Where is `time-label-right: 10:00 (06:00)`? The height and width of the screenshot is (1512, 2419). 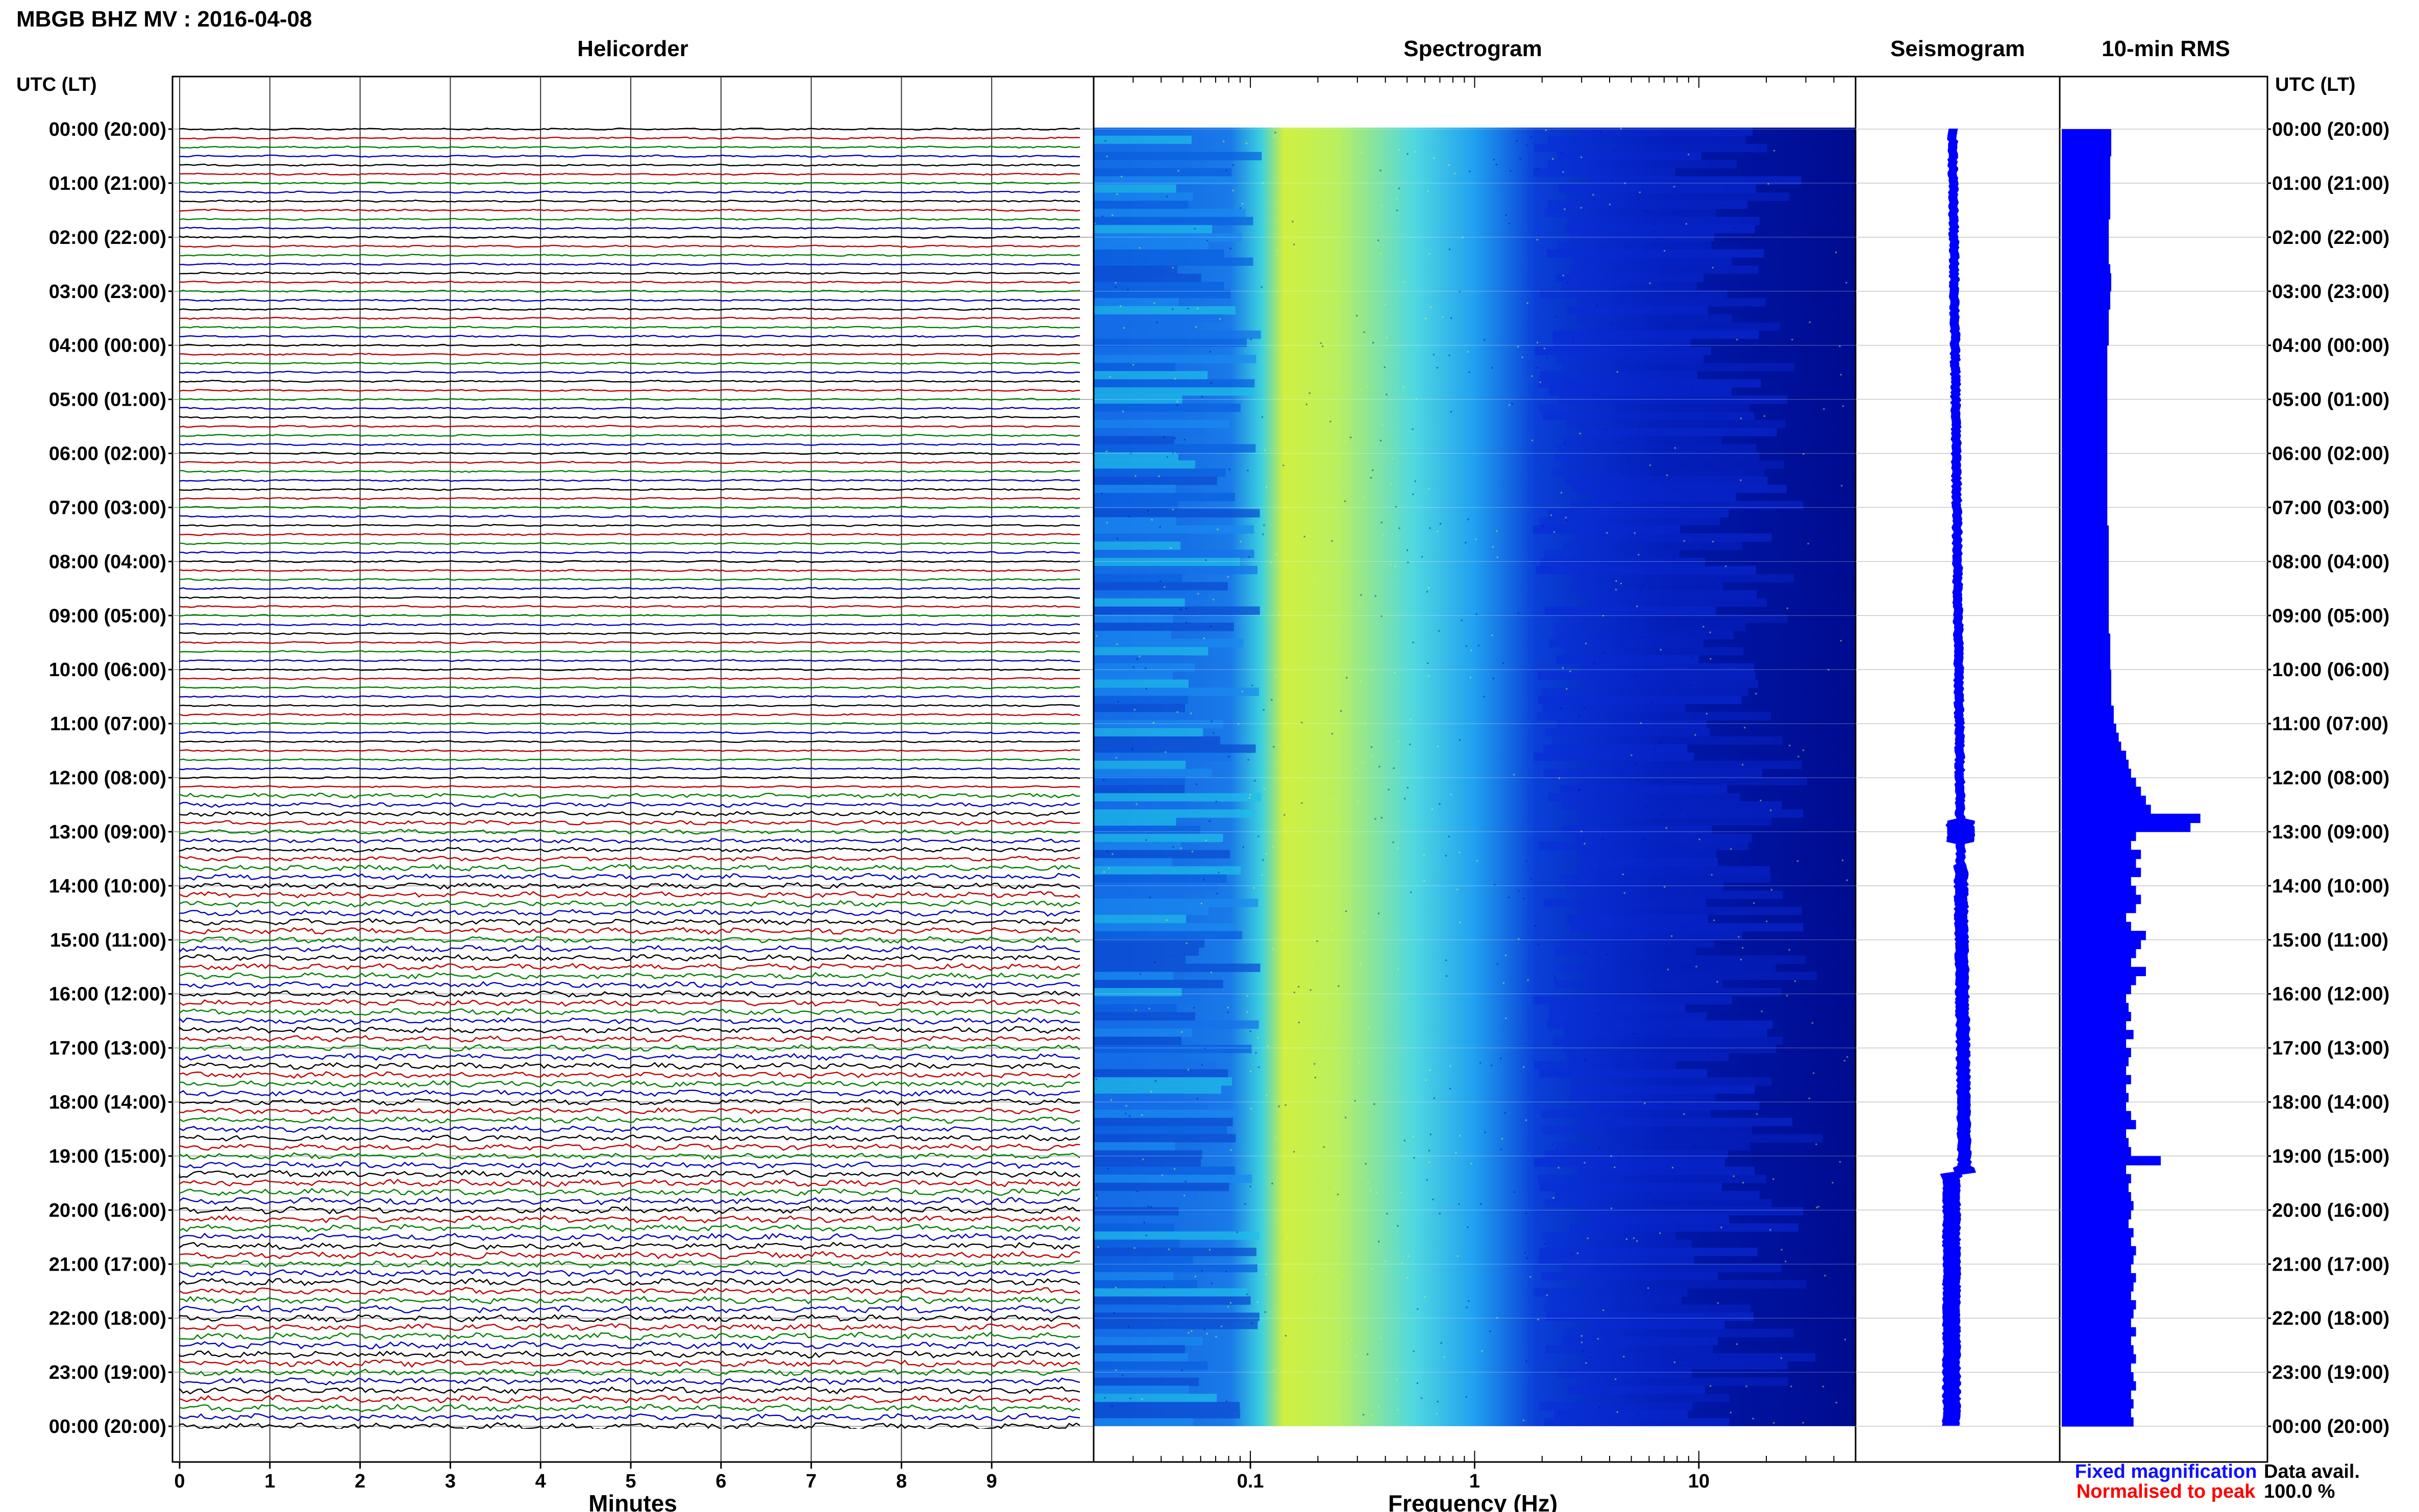 time-label-right: 10:00 (06:00) is located at coordinates (2330, 670).